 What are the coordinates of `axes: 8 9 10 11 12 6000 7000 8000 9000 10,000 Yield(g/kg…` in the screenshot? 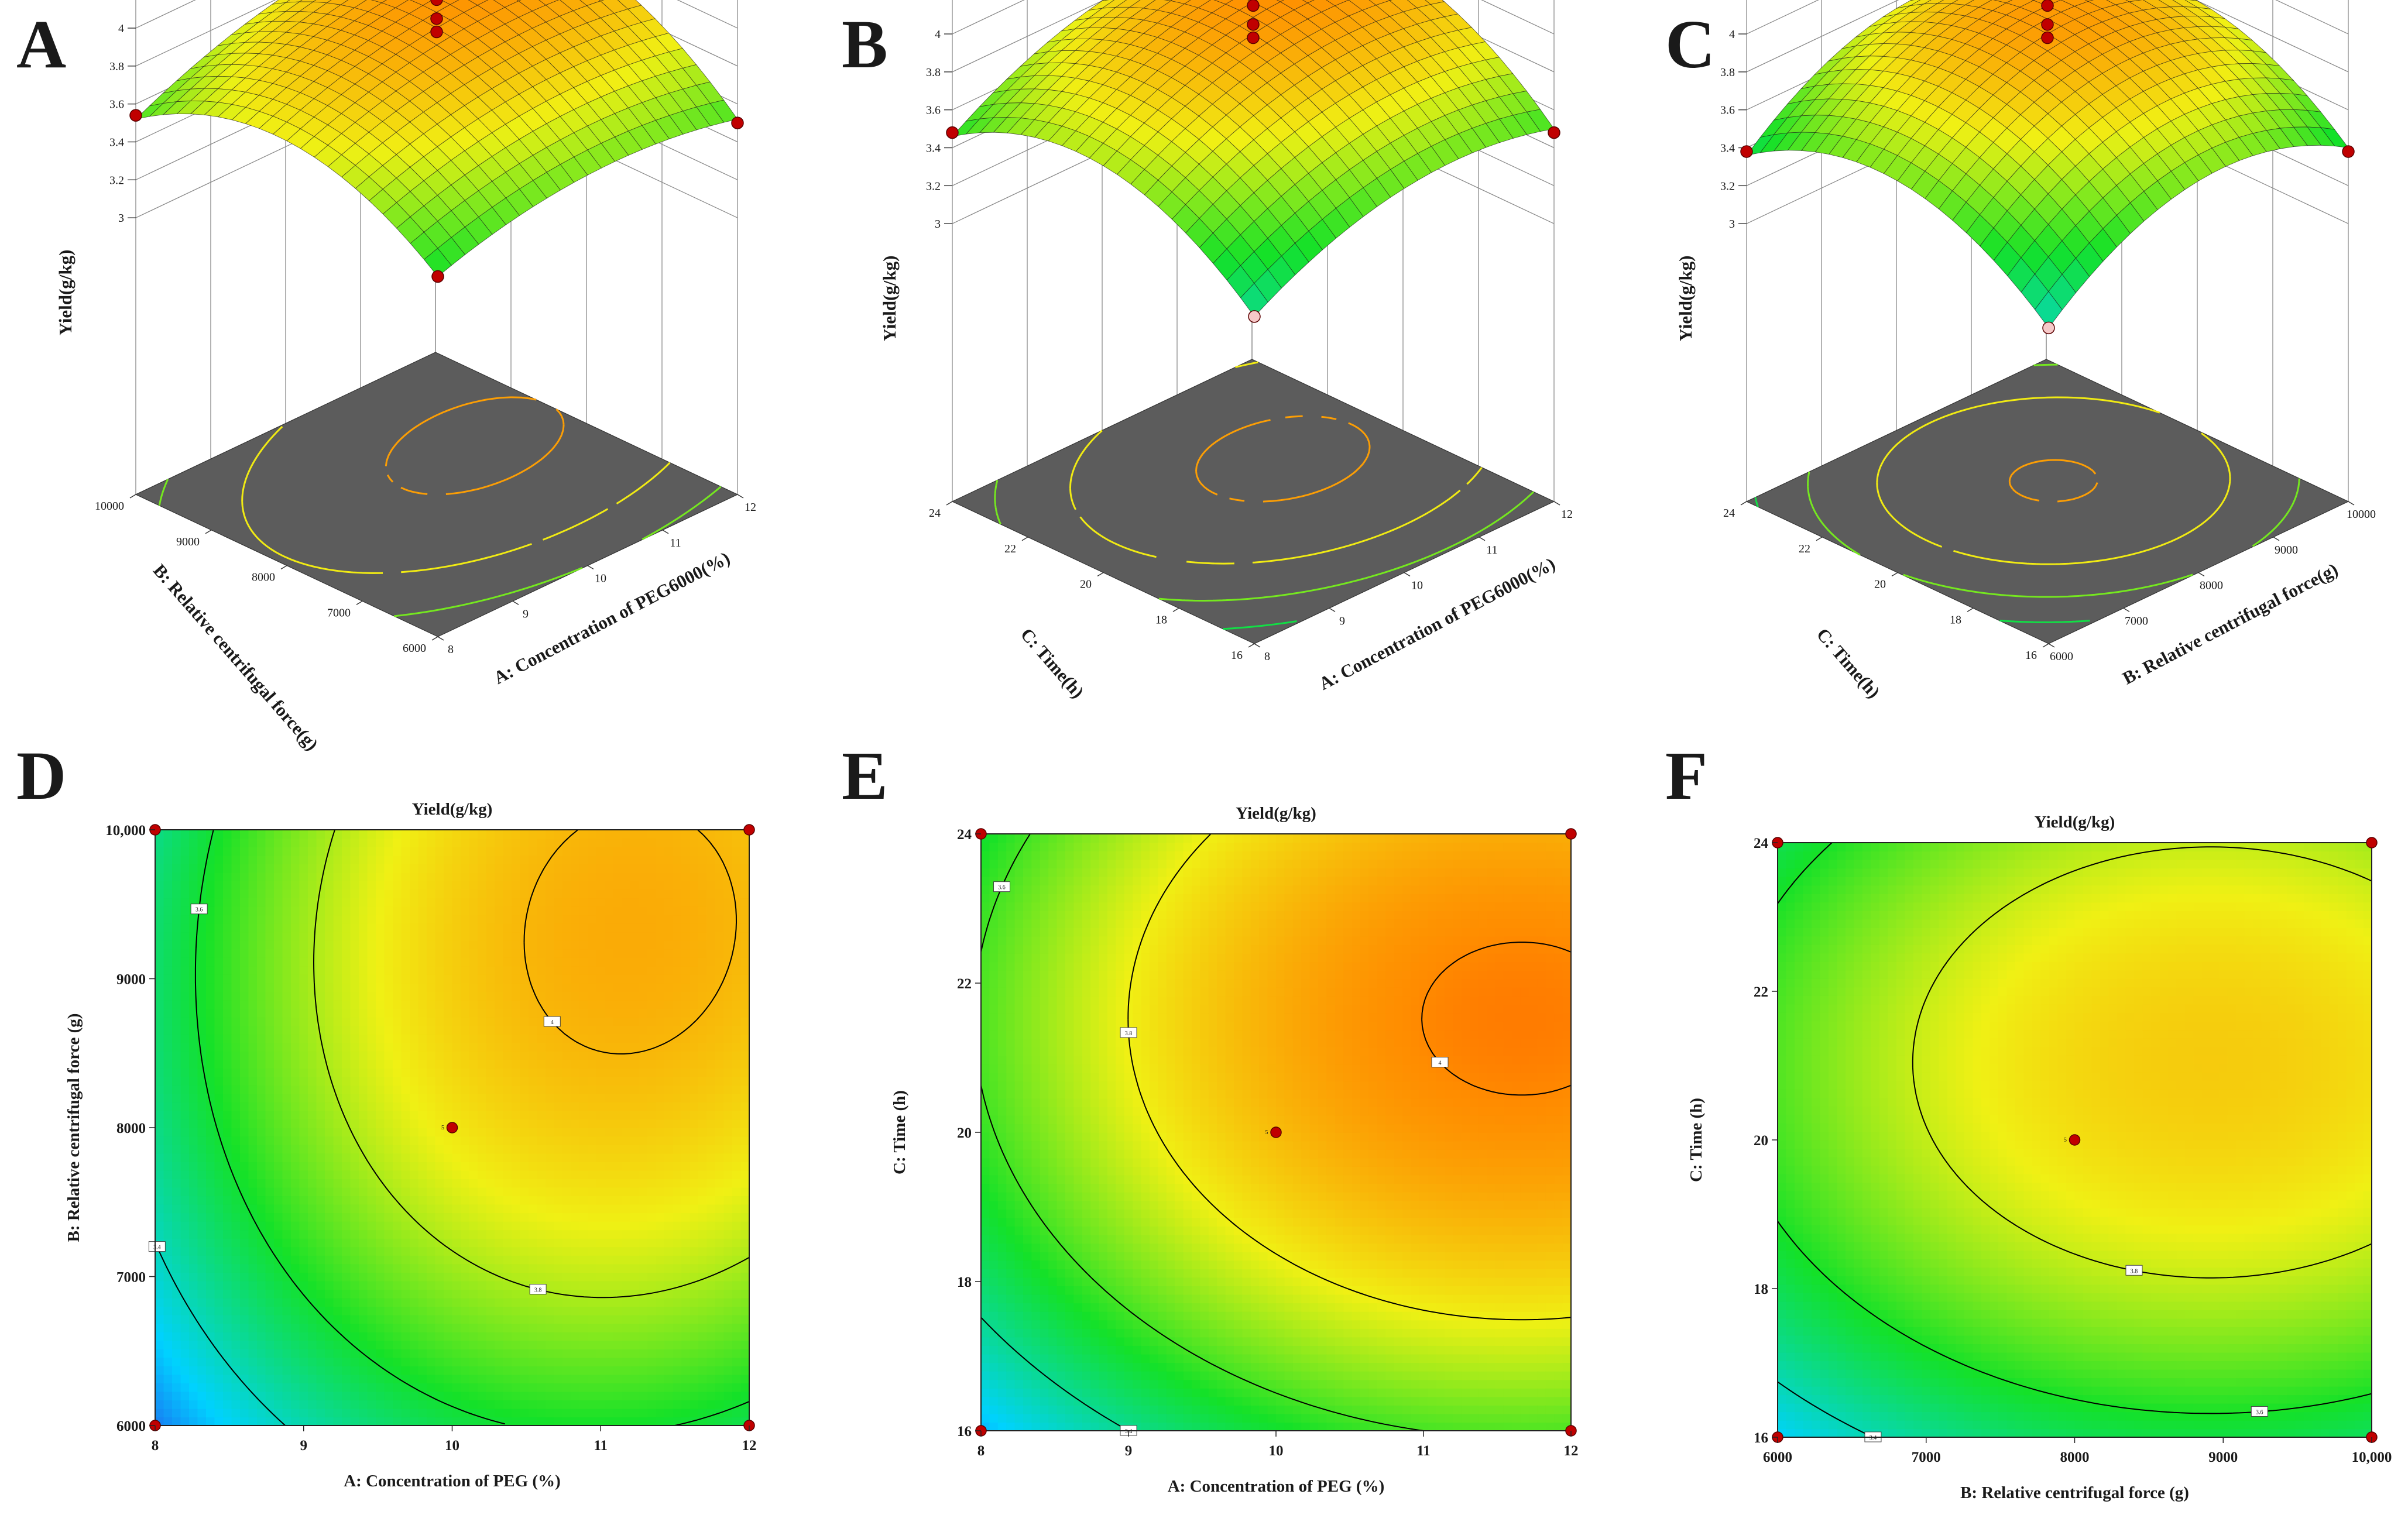 It's located at (410, 1145).